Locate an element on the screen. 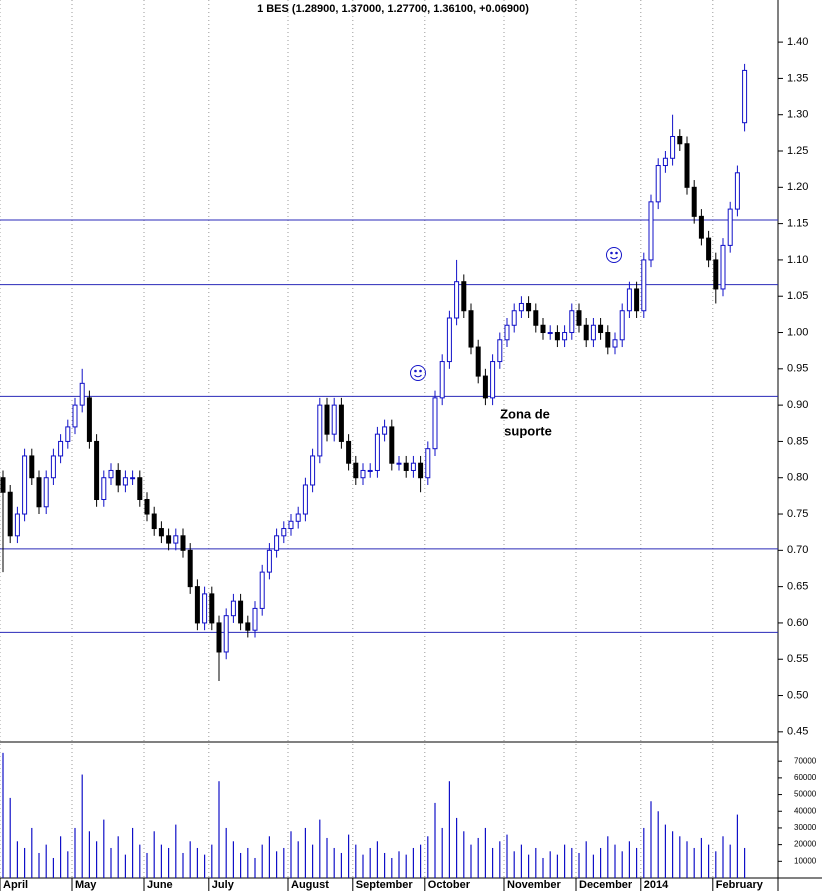 The width and height of the screenshot is (822, 891). x-tick-label: November is located at coordinates (534, 885).